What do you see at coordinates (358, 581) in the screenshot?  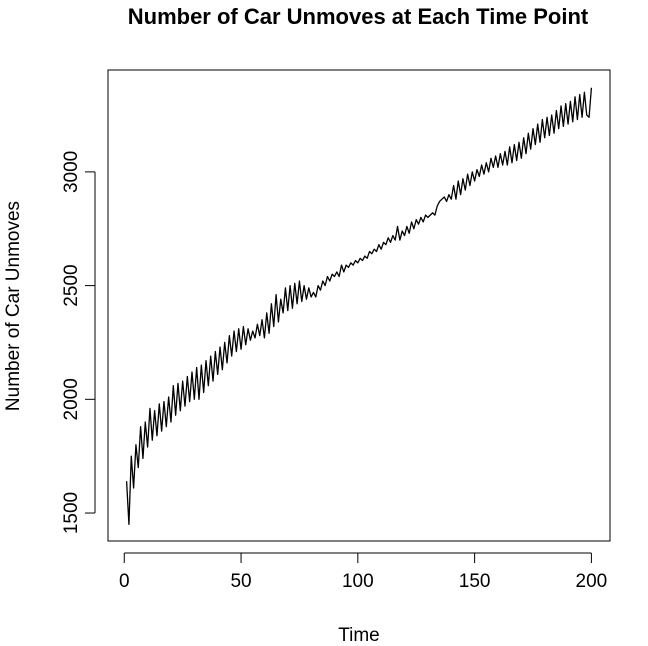 I see `x-tick-label: 100` at bounding box center [358, 581].